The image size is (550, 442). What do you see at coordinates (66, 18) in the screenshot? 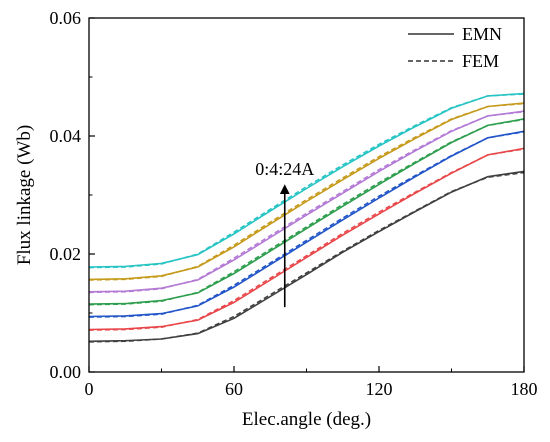
I see `y-tick-label: 0.06` at bounding box center [66, 18].